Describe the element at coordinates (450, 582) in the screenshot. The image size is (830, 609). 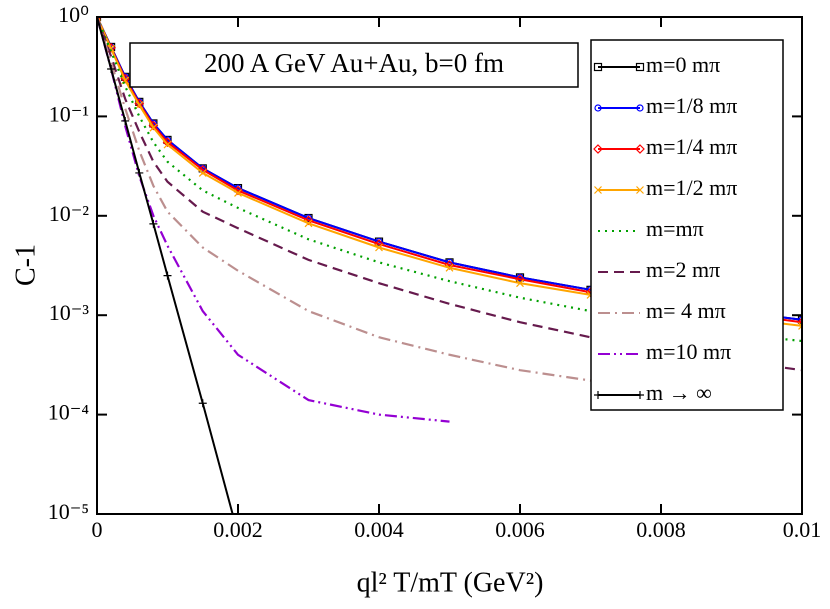
I see `x-axis-label: ql² T/mT (GeV²)` at that location.